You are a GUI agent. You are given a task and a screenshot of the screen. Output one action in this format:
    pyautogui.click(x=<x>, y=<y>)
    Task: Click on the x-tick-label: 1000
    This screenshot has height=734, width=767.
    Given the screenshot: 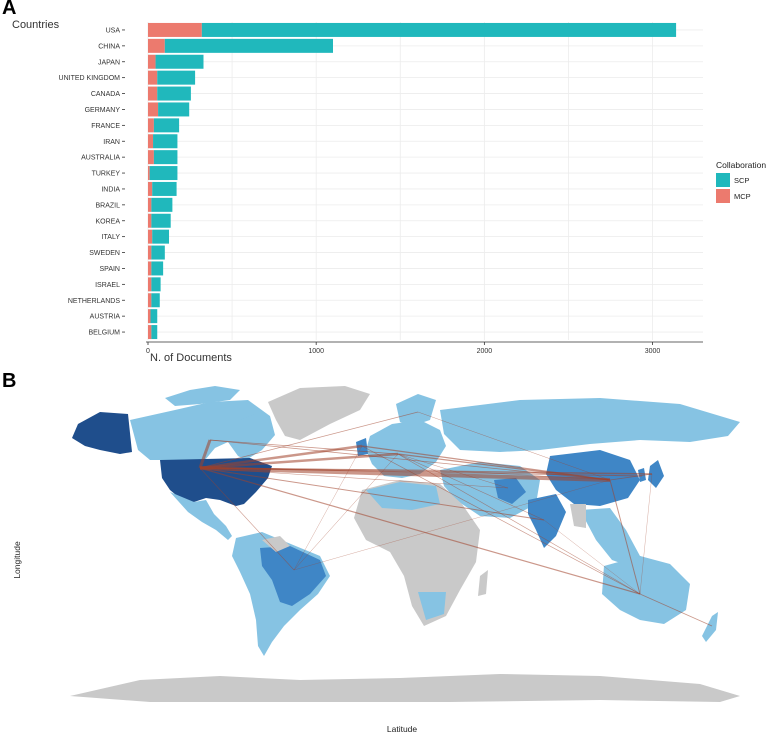 What is the action you would take?
    pyautogui.click(x=316, y=351)
    